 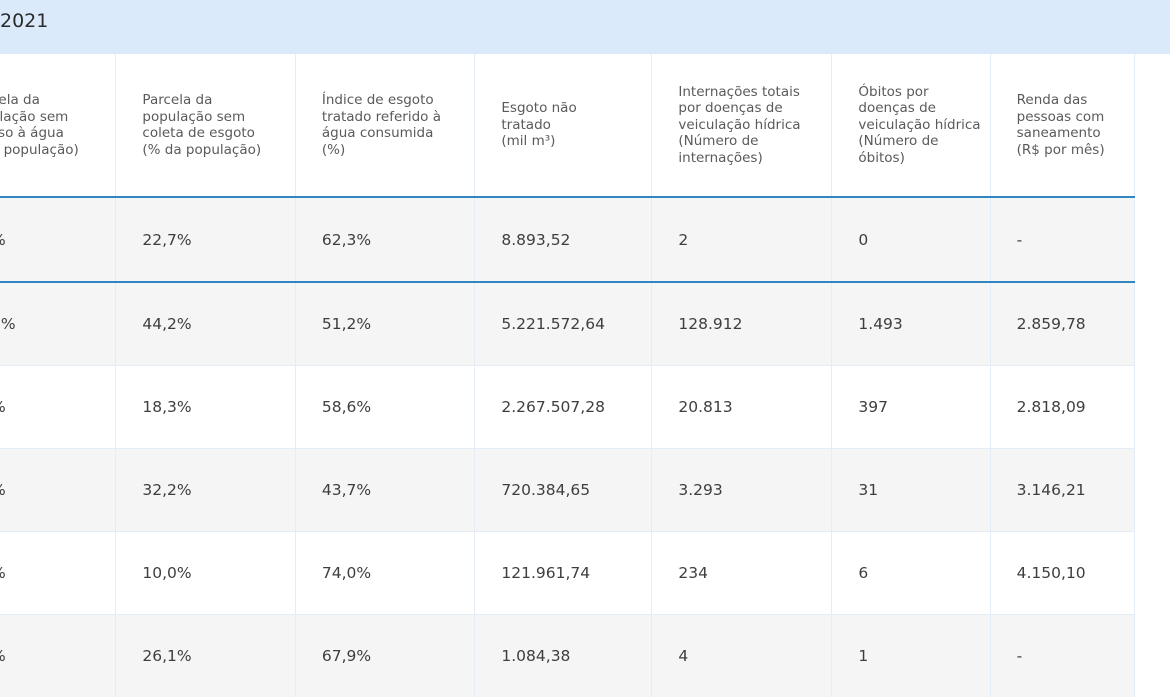 What do you see at coordinates (1063, 407) in the screenshot?
I see `table-cell: 2.818,09` at bounding box center [1063, 407].